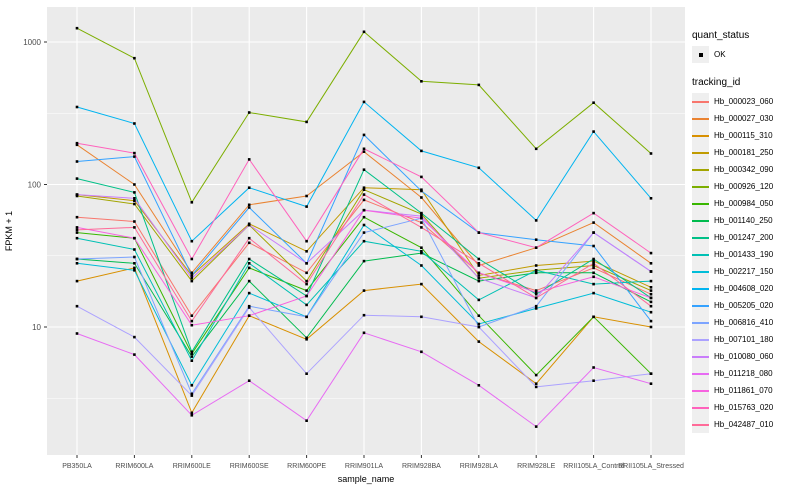 This screenshot has height=500, width=800. What do you see at coordinates (745, 54) in the screenshot?
I see `legend-item-ok: OK` at bounding box center [745, 54].